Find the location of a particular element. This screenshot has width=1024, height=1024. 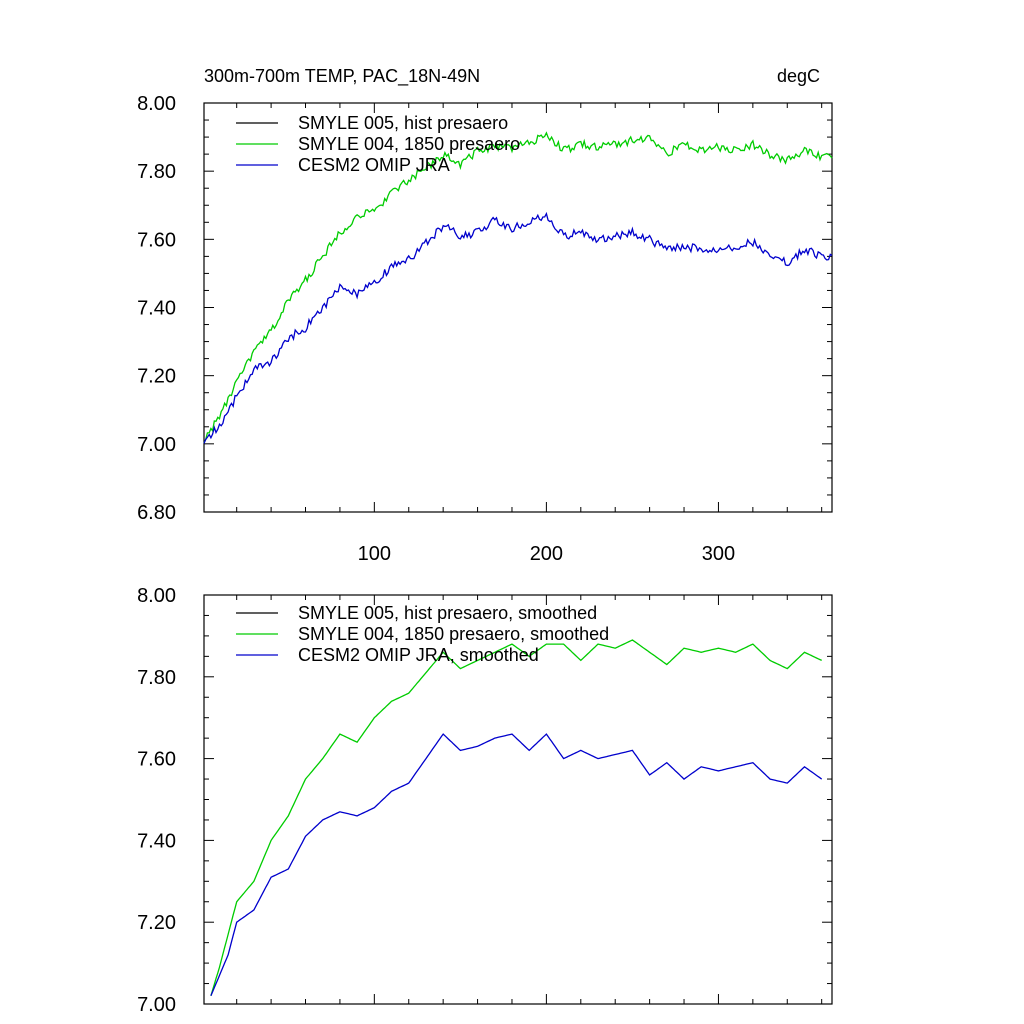

x-tick-label: 300 is located at coordinates (718, 554).